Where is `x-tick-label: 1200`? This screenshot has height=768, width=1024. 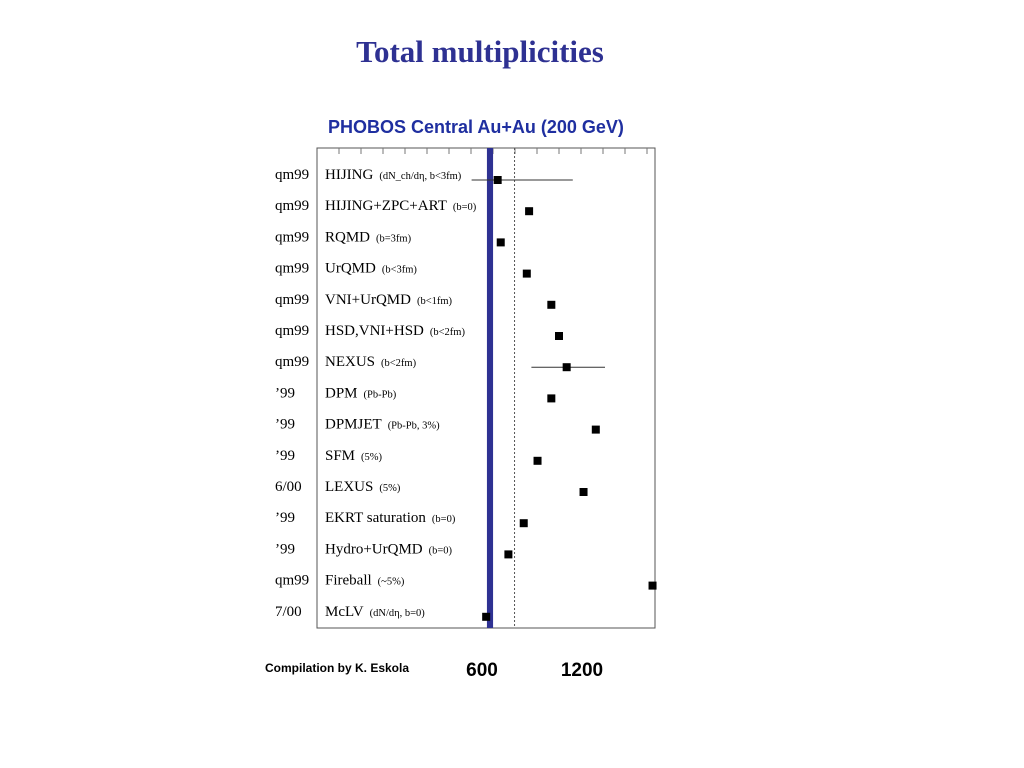 x-tick-label: 1200 is located at coordinates (582, 670).